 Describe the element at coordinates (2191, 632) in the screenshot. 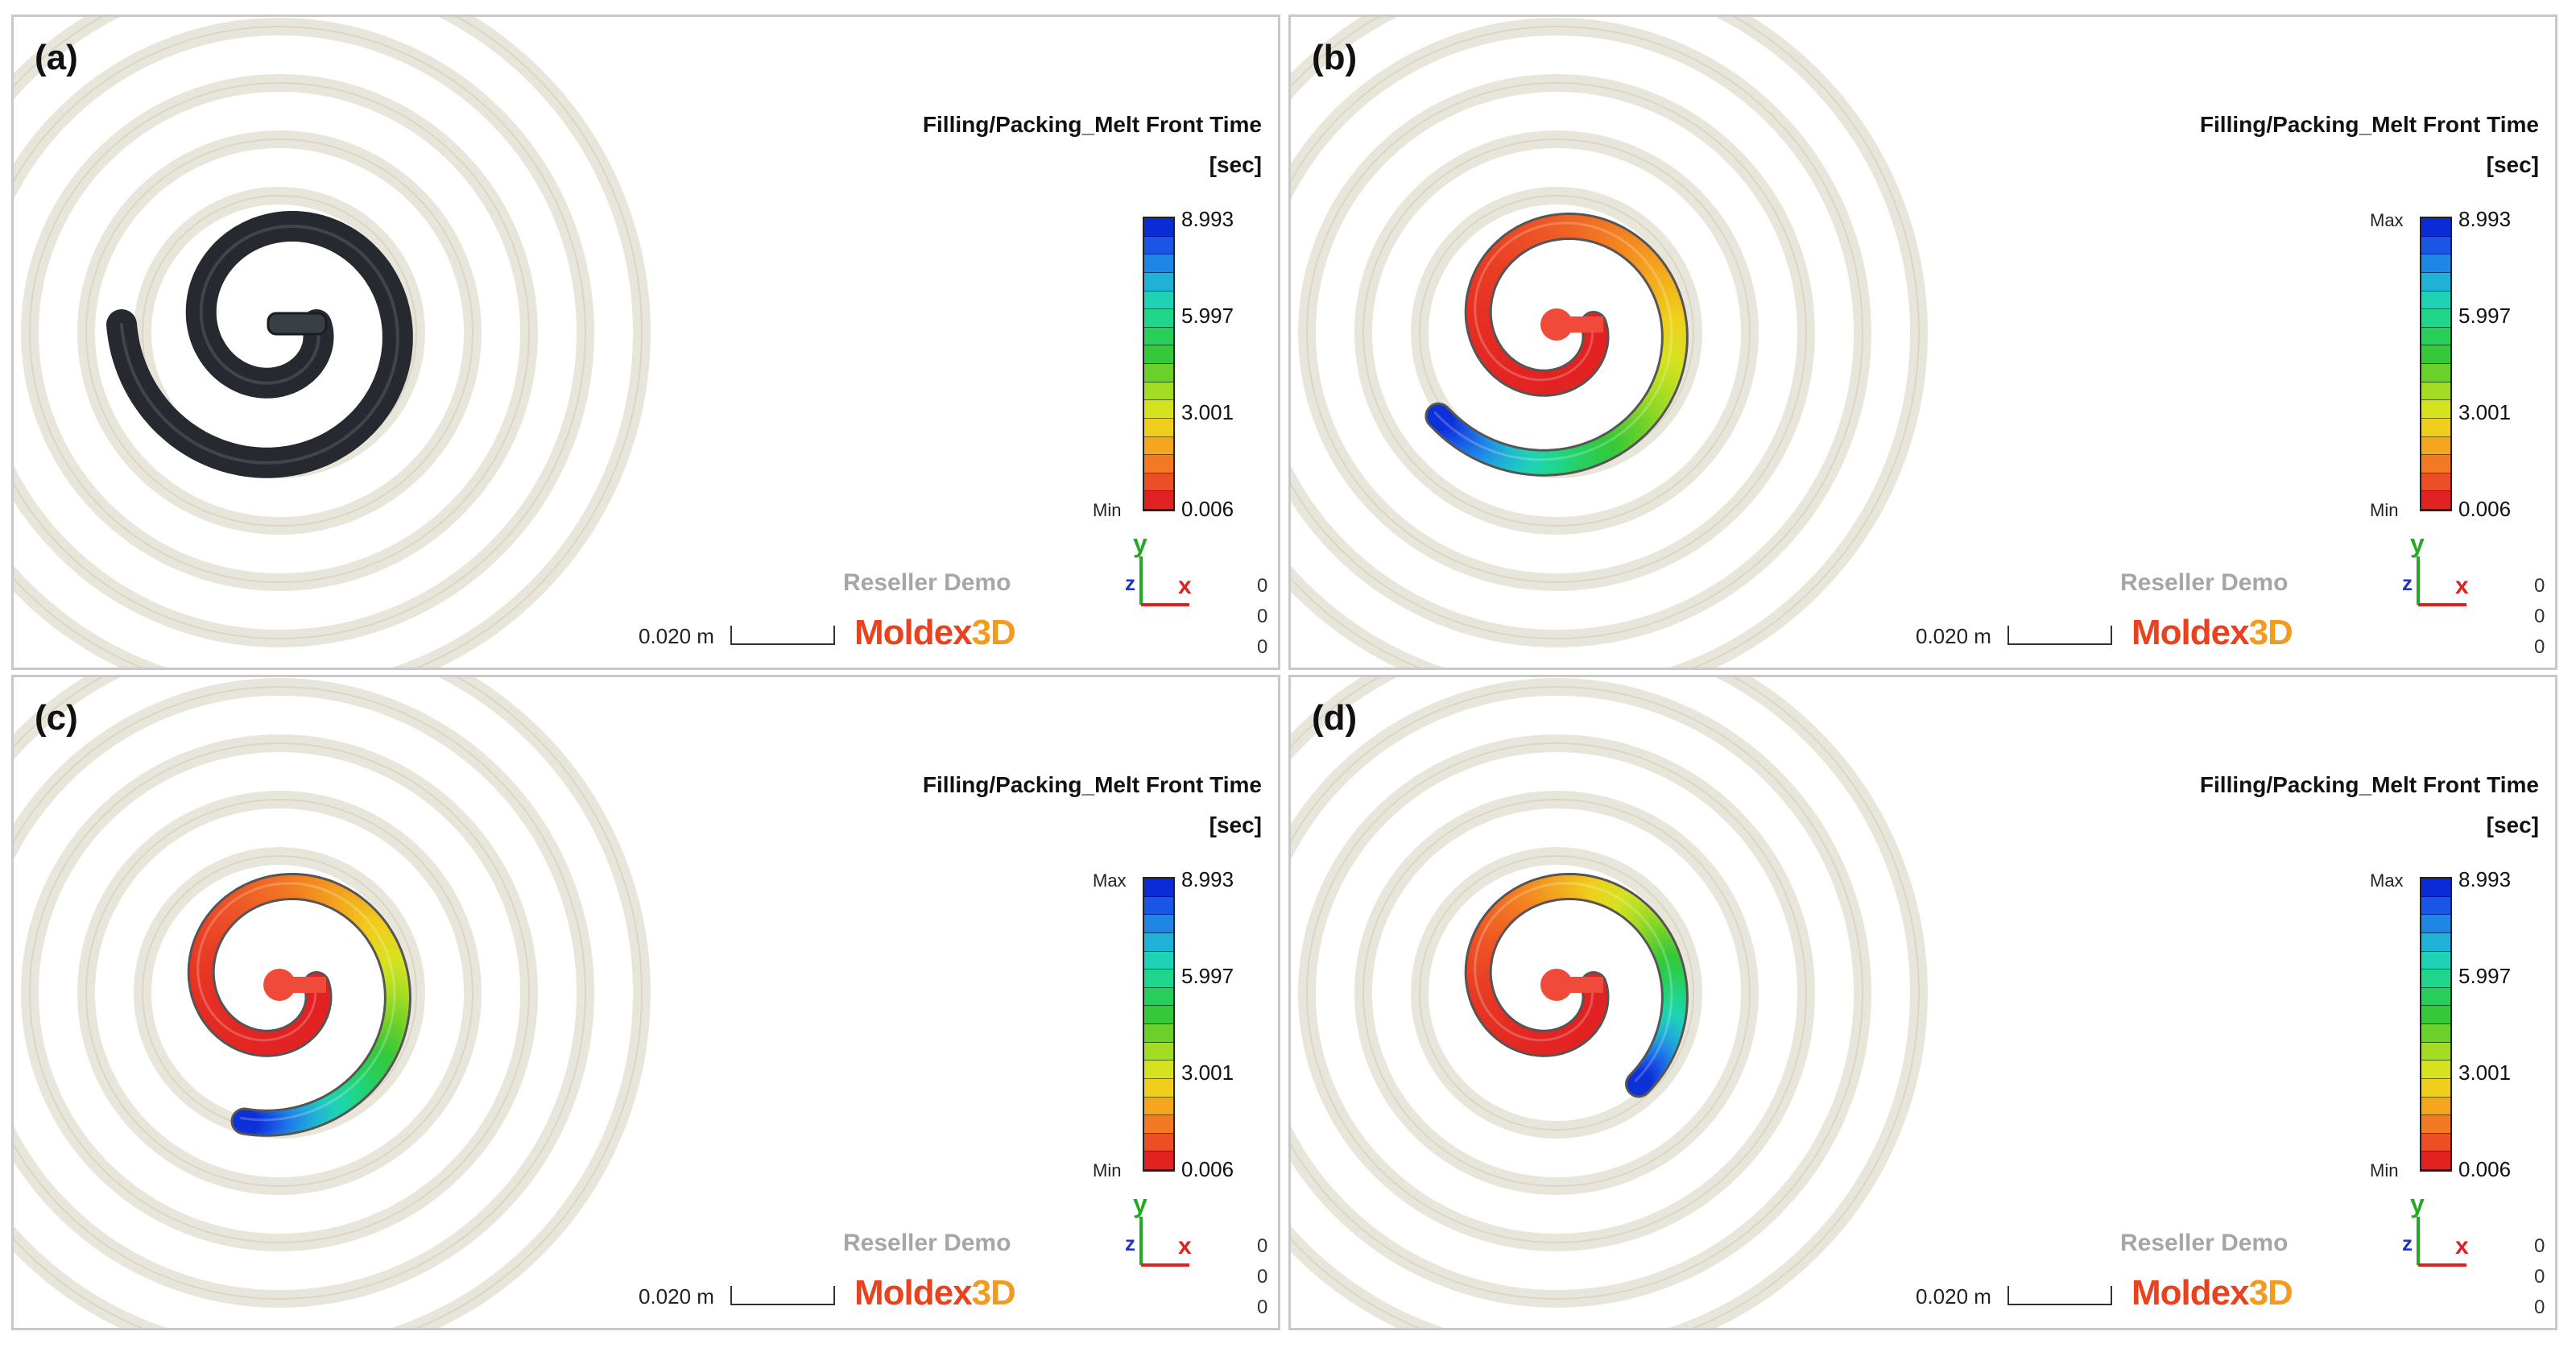

I see `panel-b-logo-main: Moldex` at that location.